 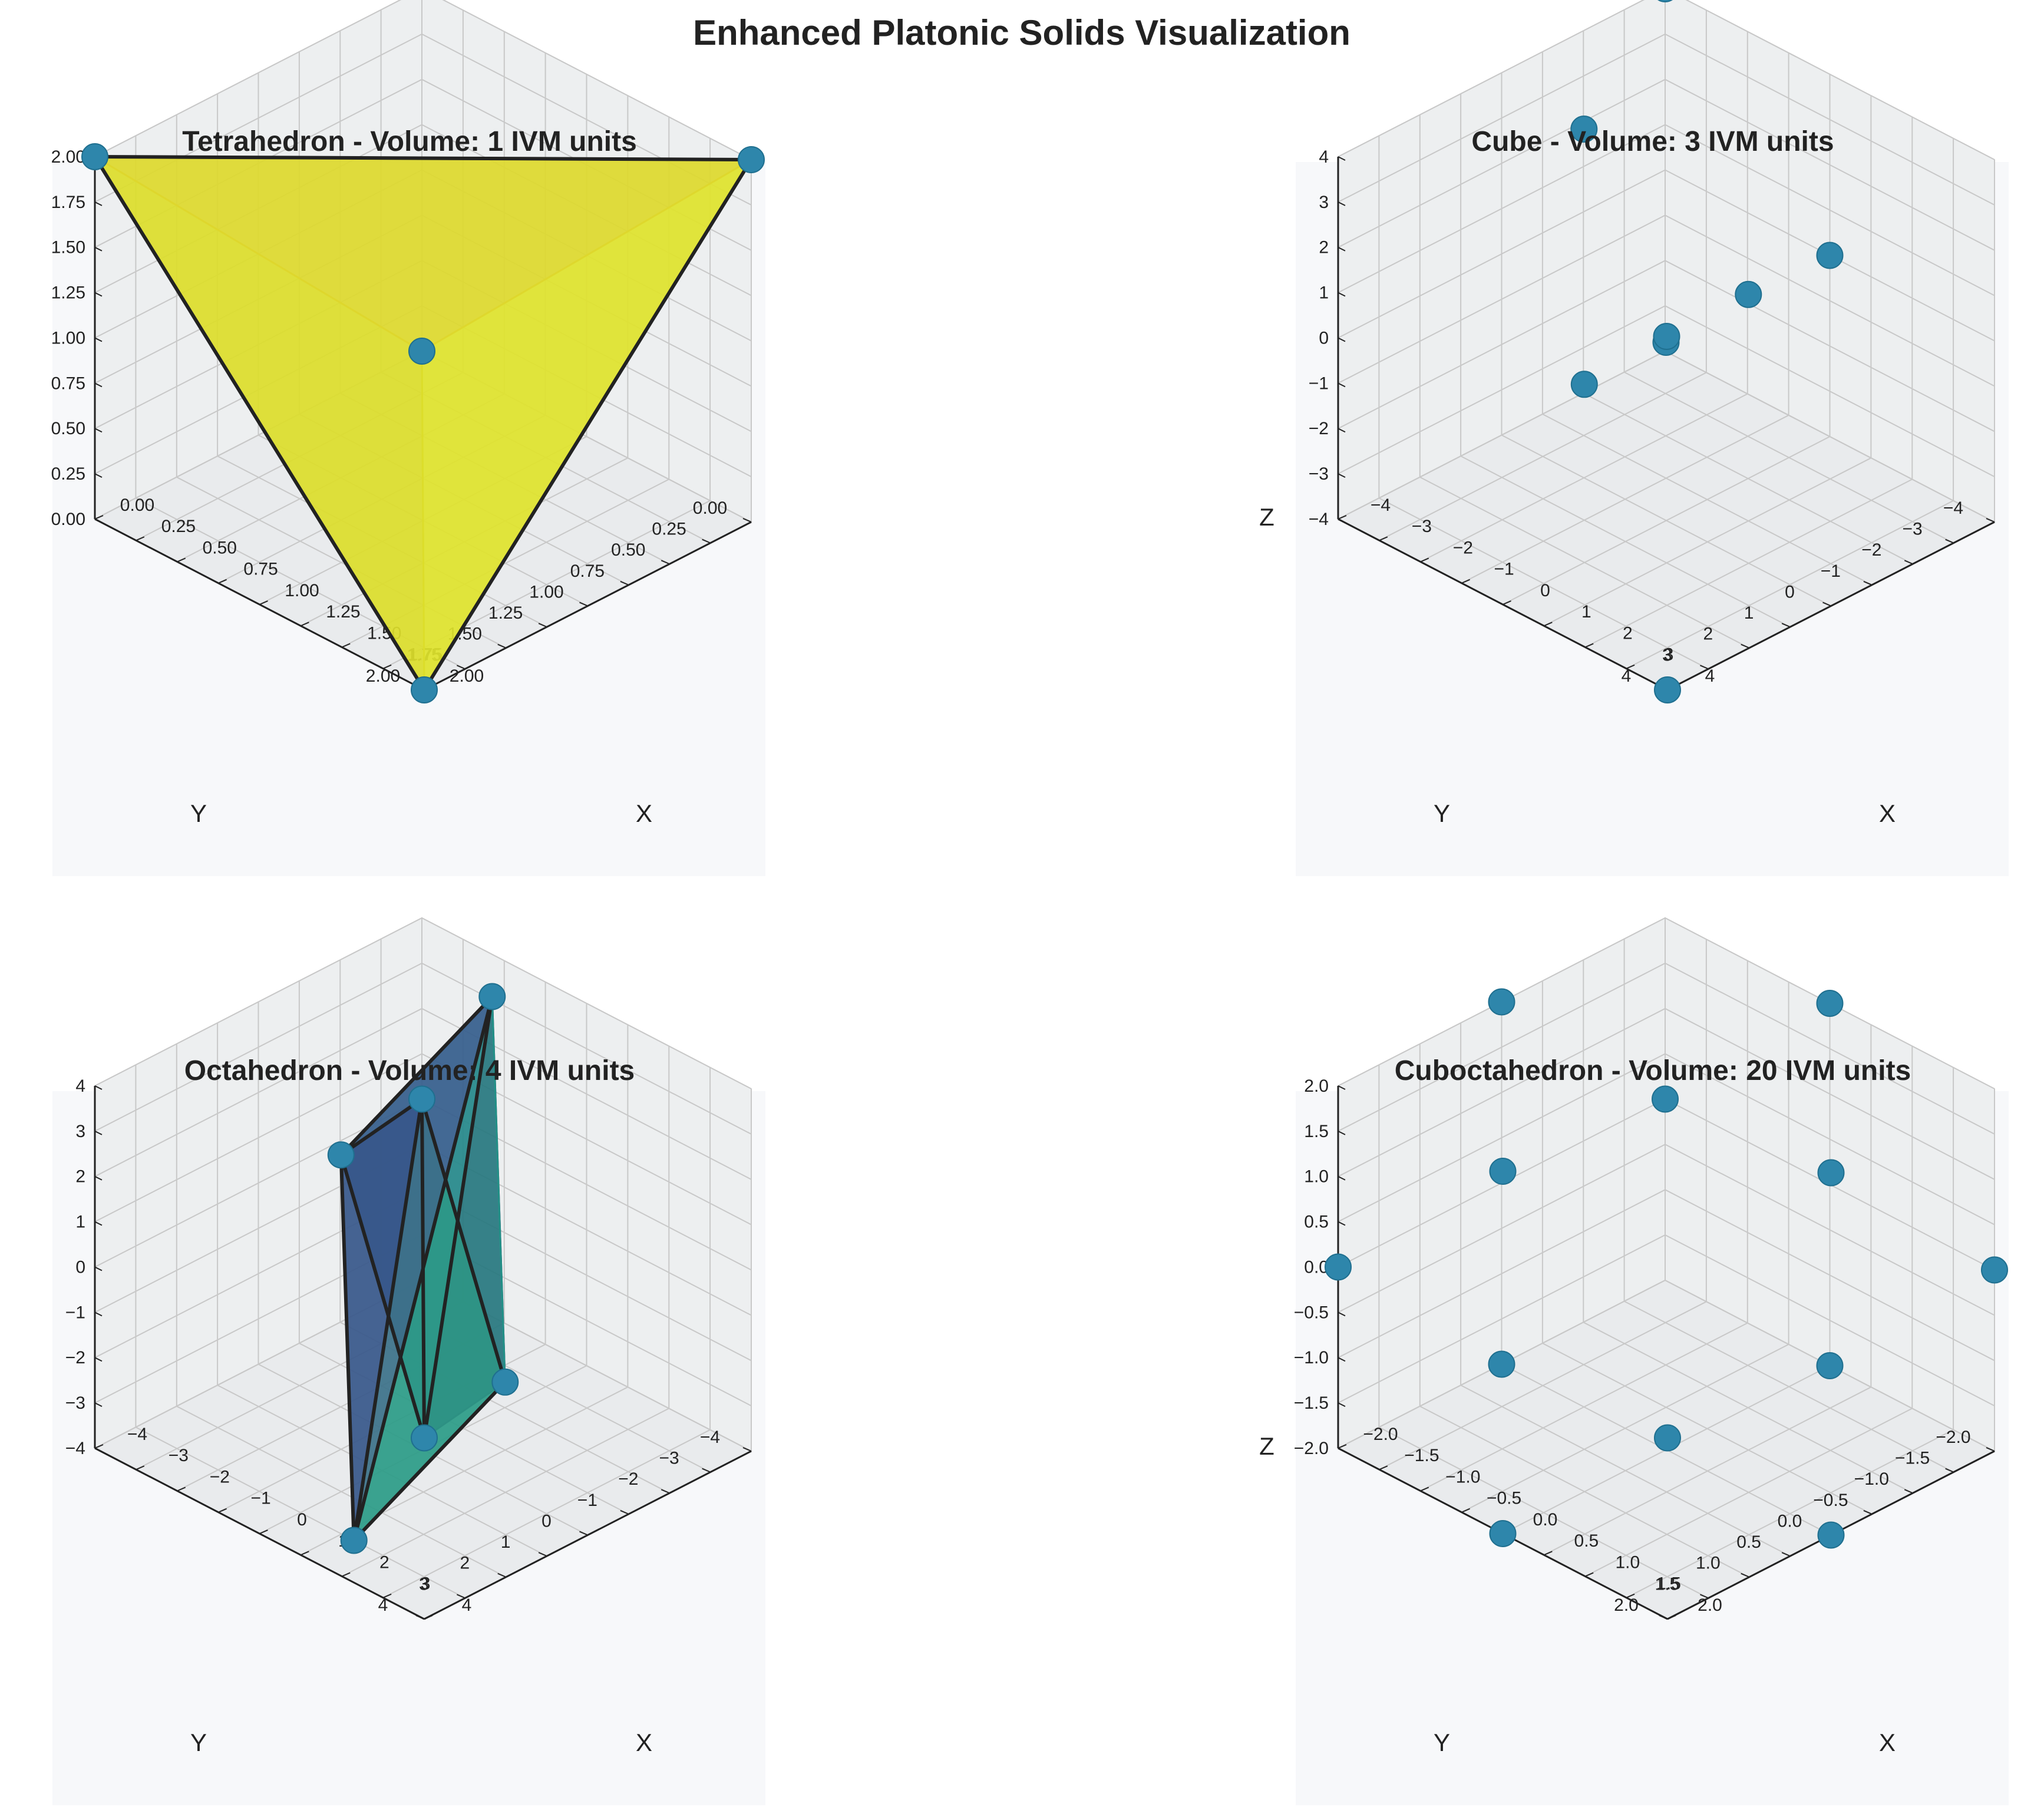 I want to click on octahedron-x-tick-label: 3, so click(x=426, y=1584).